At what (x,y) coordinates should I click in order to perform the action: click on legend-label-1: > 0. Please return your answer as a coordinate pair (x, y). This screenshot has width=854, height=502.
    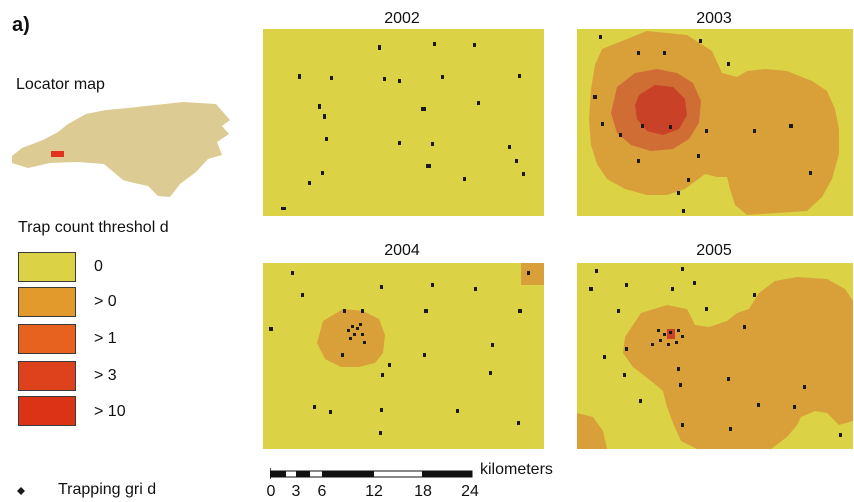
    Looking at the image, I should click on (105, 301).